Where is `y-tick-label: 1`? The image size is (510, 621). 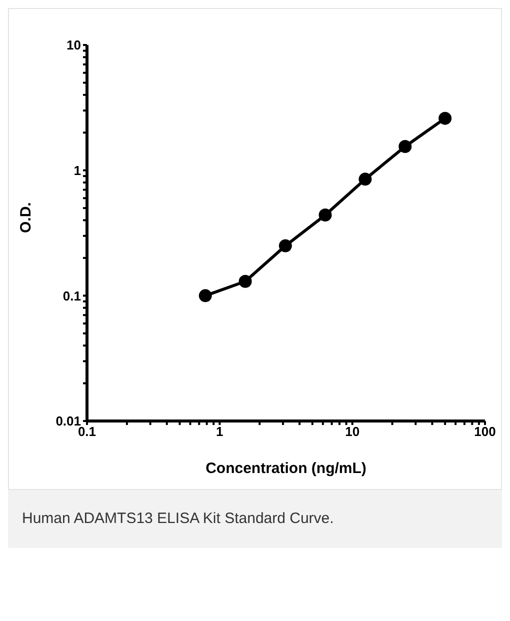 y-tick-label: 1 is located at coordinates (77, 170).